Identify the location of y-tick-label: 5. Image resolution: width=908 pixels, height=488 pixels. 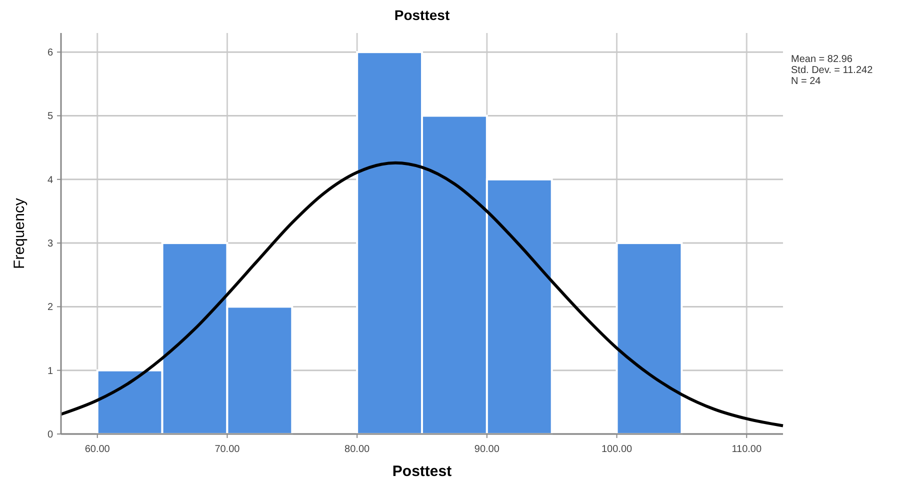
(50, 116).